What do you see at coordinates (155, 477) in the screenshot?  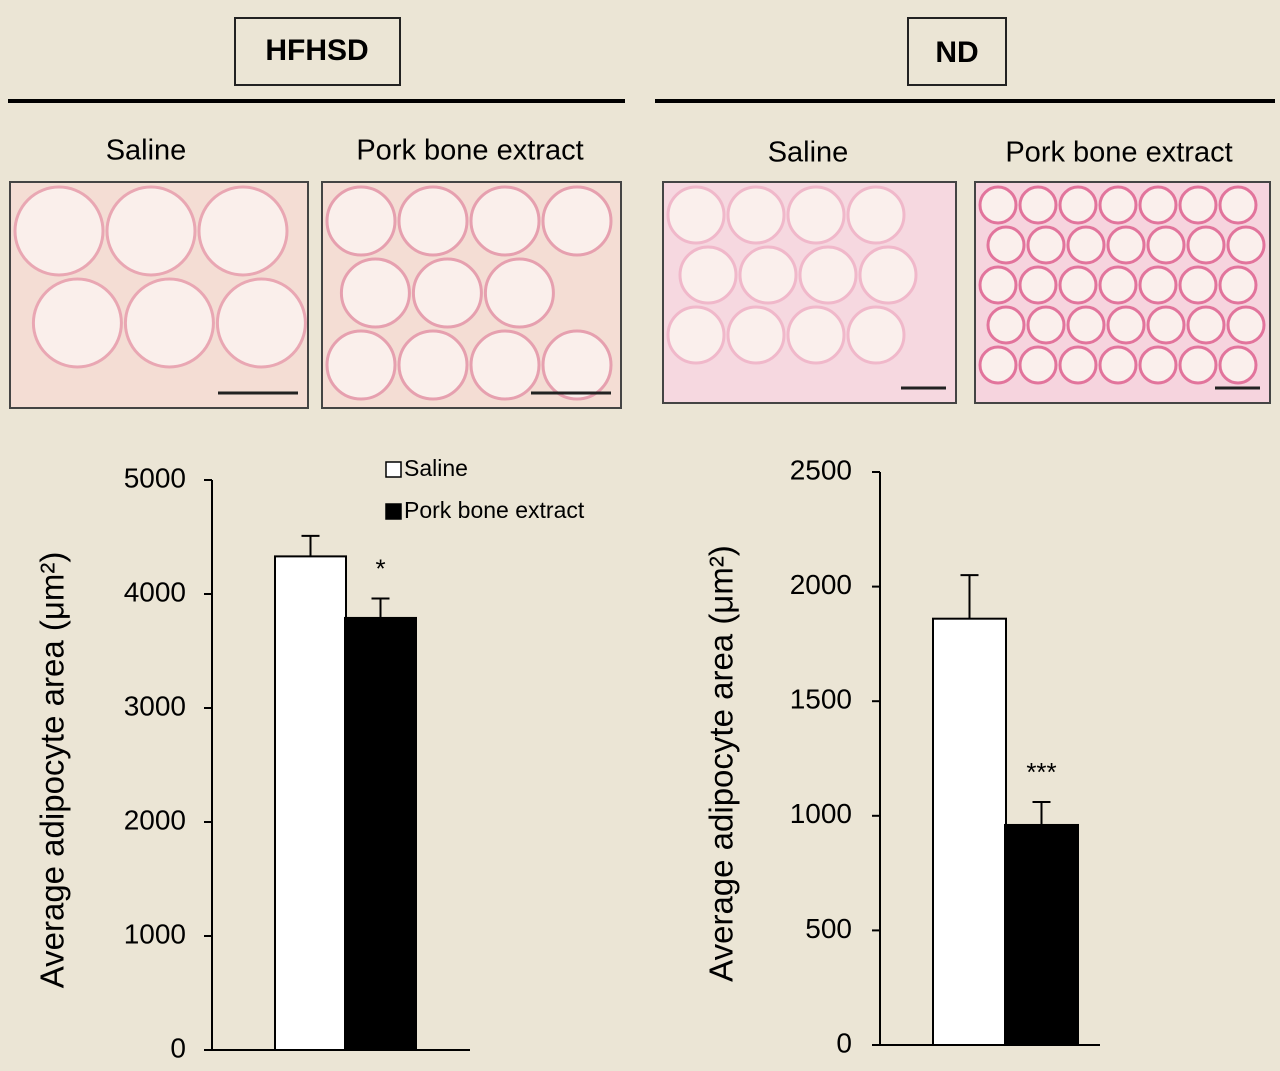 I see `y-tick-label: 5000` at bounding box center [155, 477].